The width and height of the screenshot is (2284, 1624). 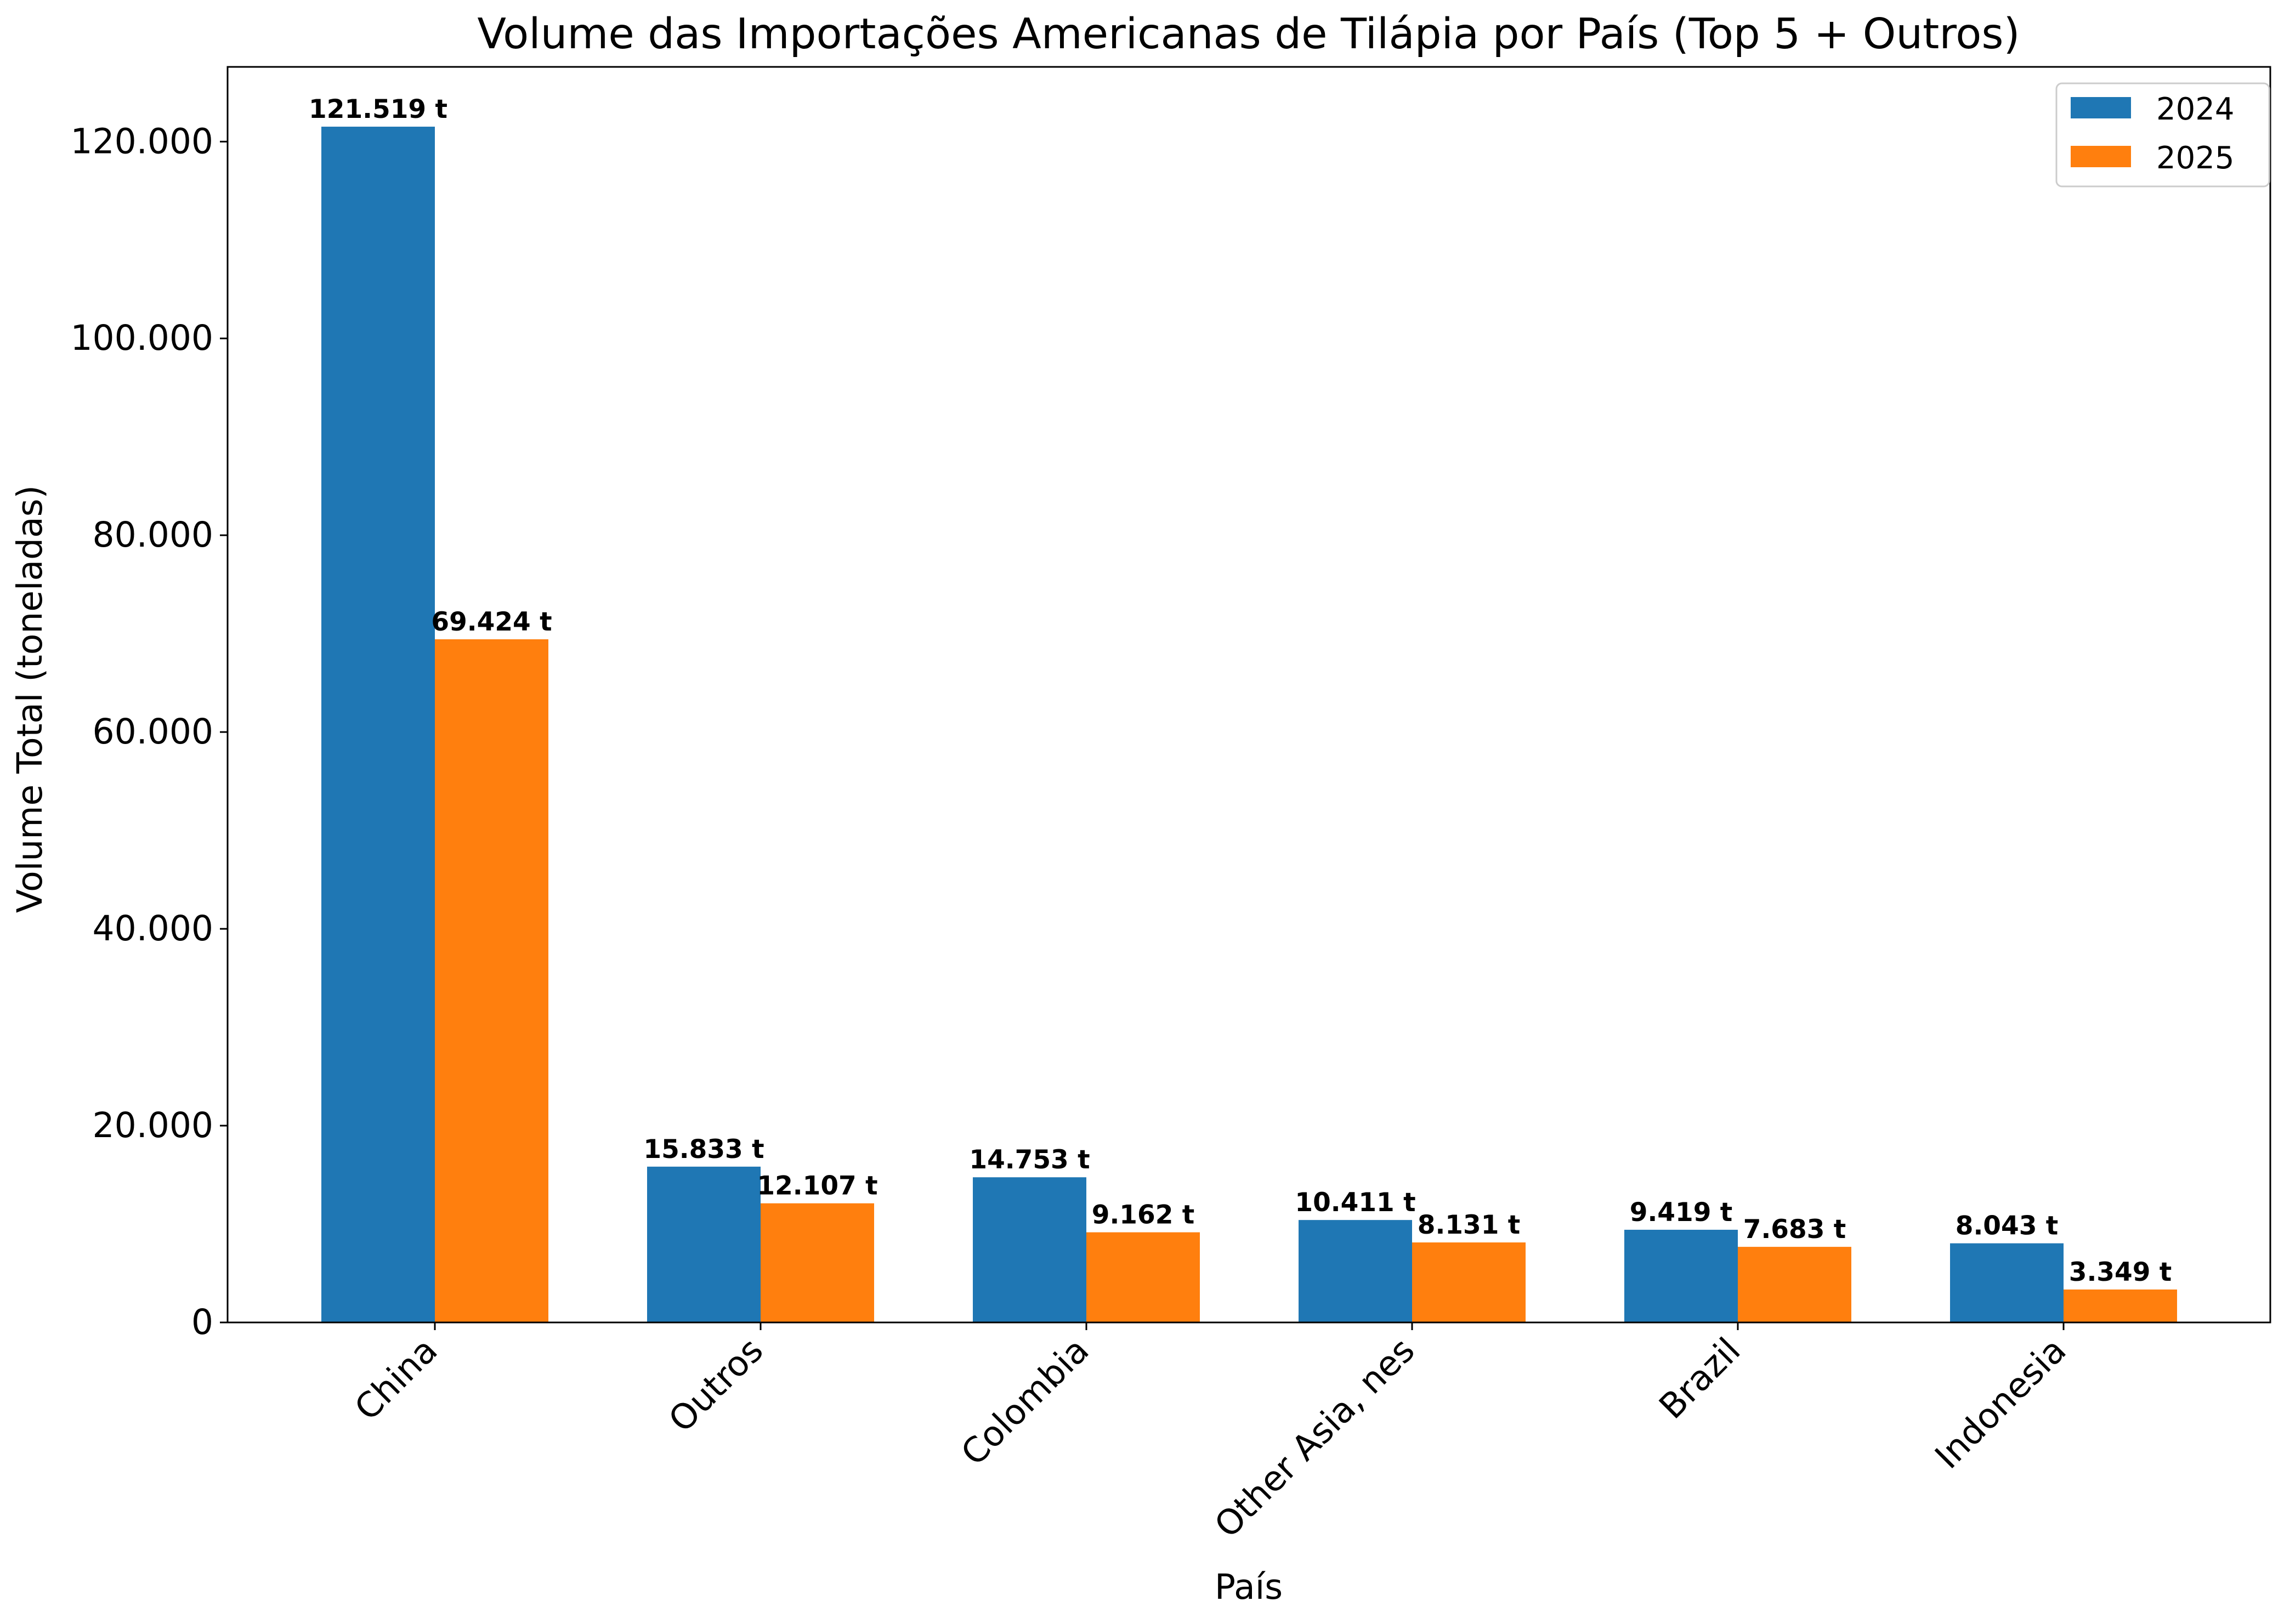 I want to click on bar-2024-brazil, so click(x=1681, y=1276).